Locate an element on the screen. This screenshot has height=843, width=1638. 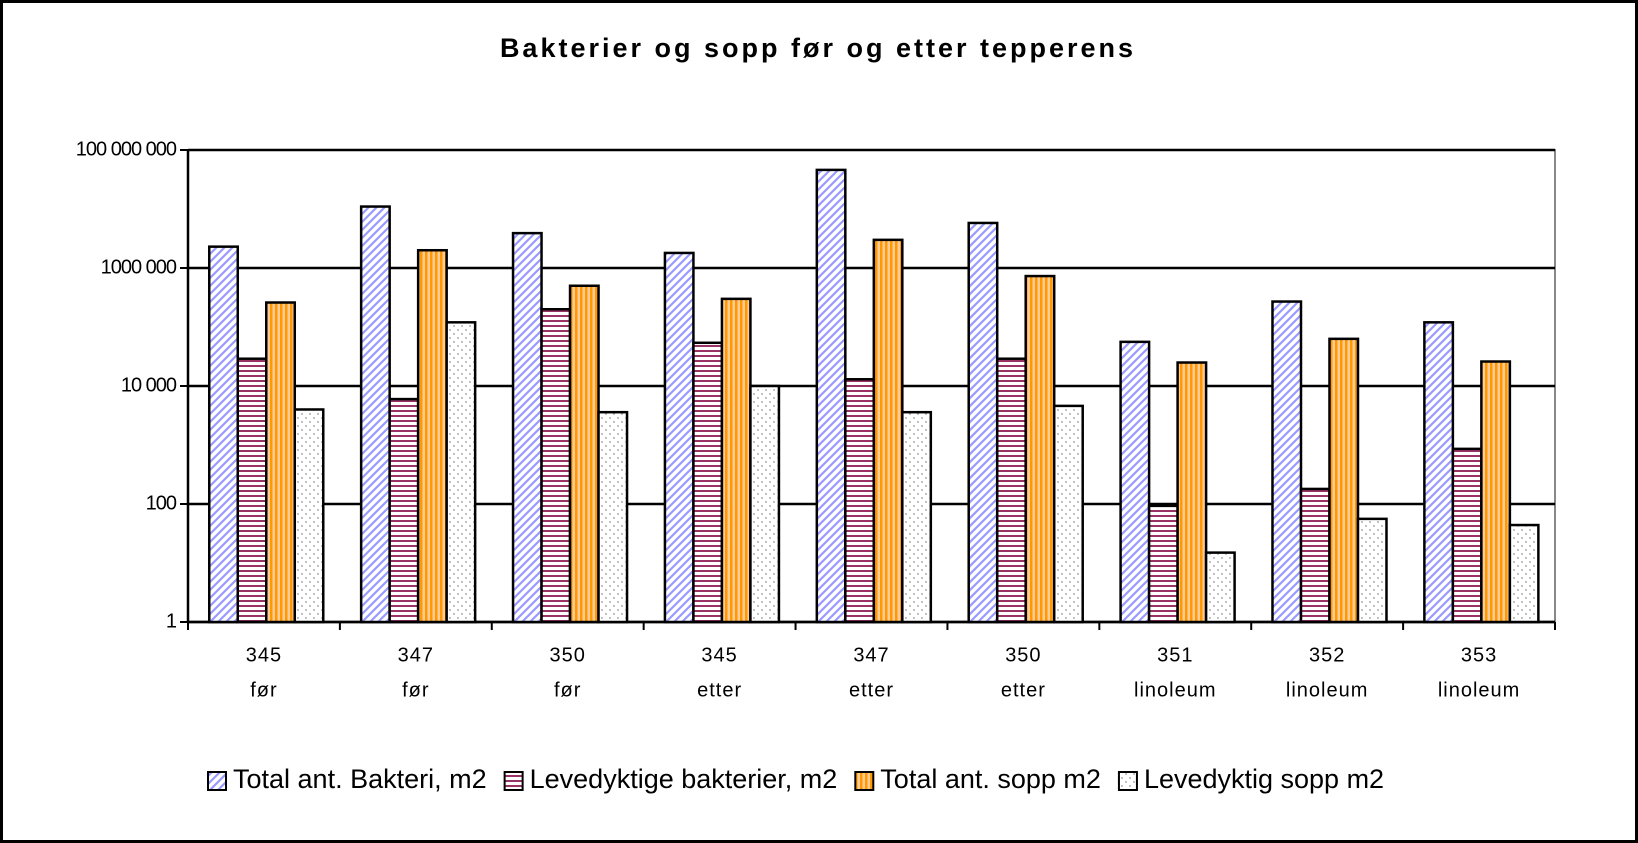
x-tick-label: 352 is located at coordinates (1327, 655).